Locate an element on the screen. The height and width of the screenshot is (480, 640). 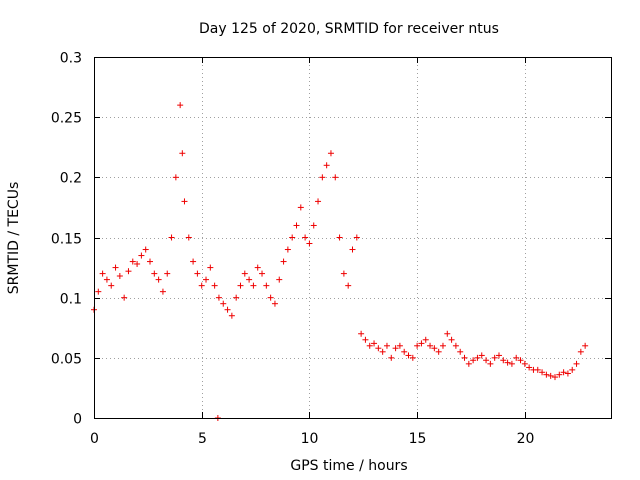
y-tick-label: 0.2 is located at coordinates (71, 179).